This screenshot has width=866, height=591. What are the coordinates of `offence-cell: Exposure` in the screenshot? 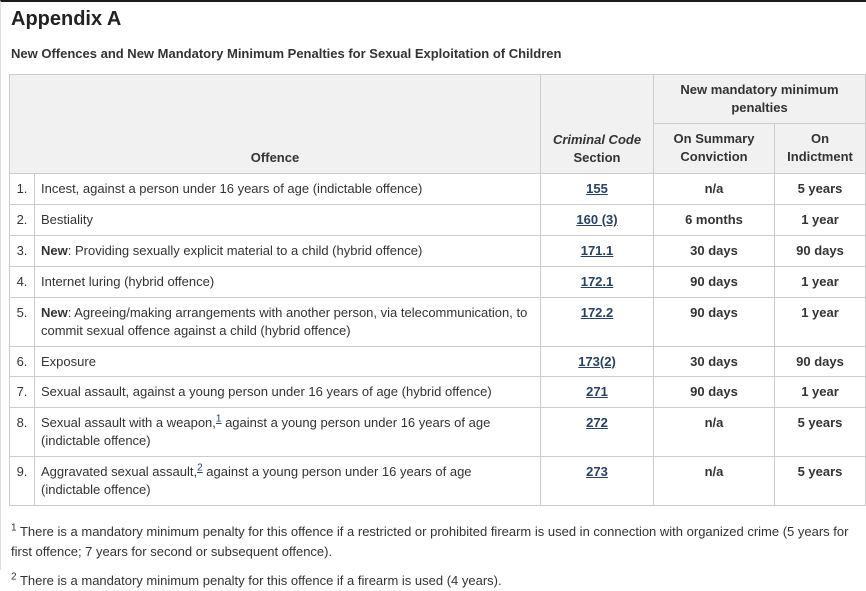 It's located at (287, 361).